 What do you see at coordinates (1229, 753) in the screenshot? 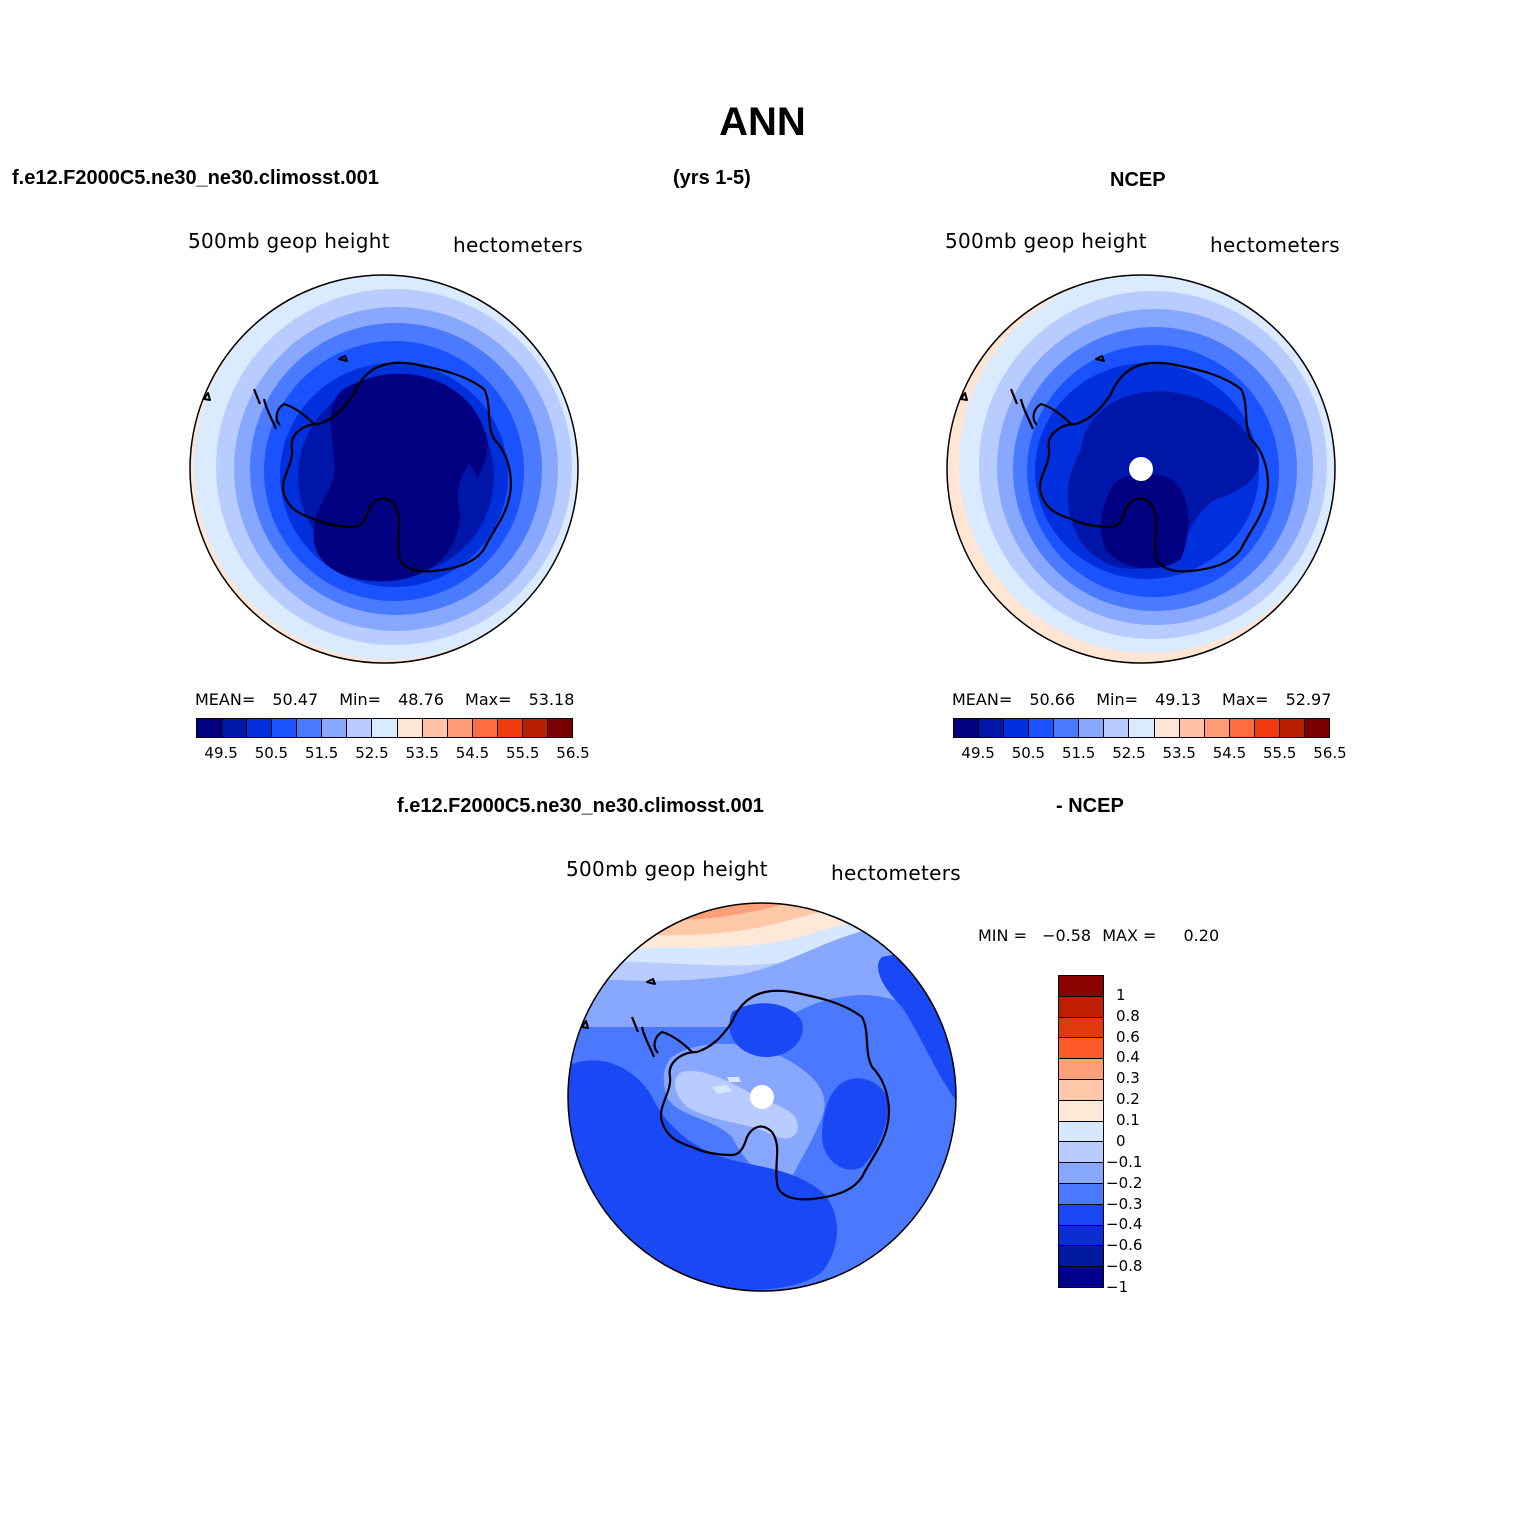
I see `colorbar-tick-label: 54.5` at bounding box center [1229, 753].